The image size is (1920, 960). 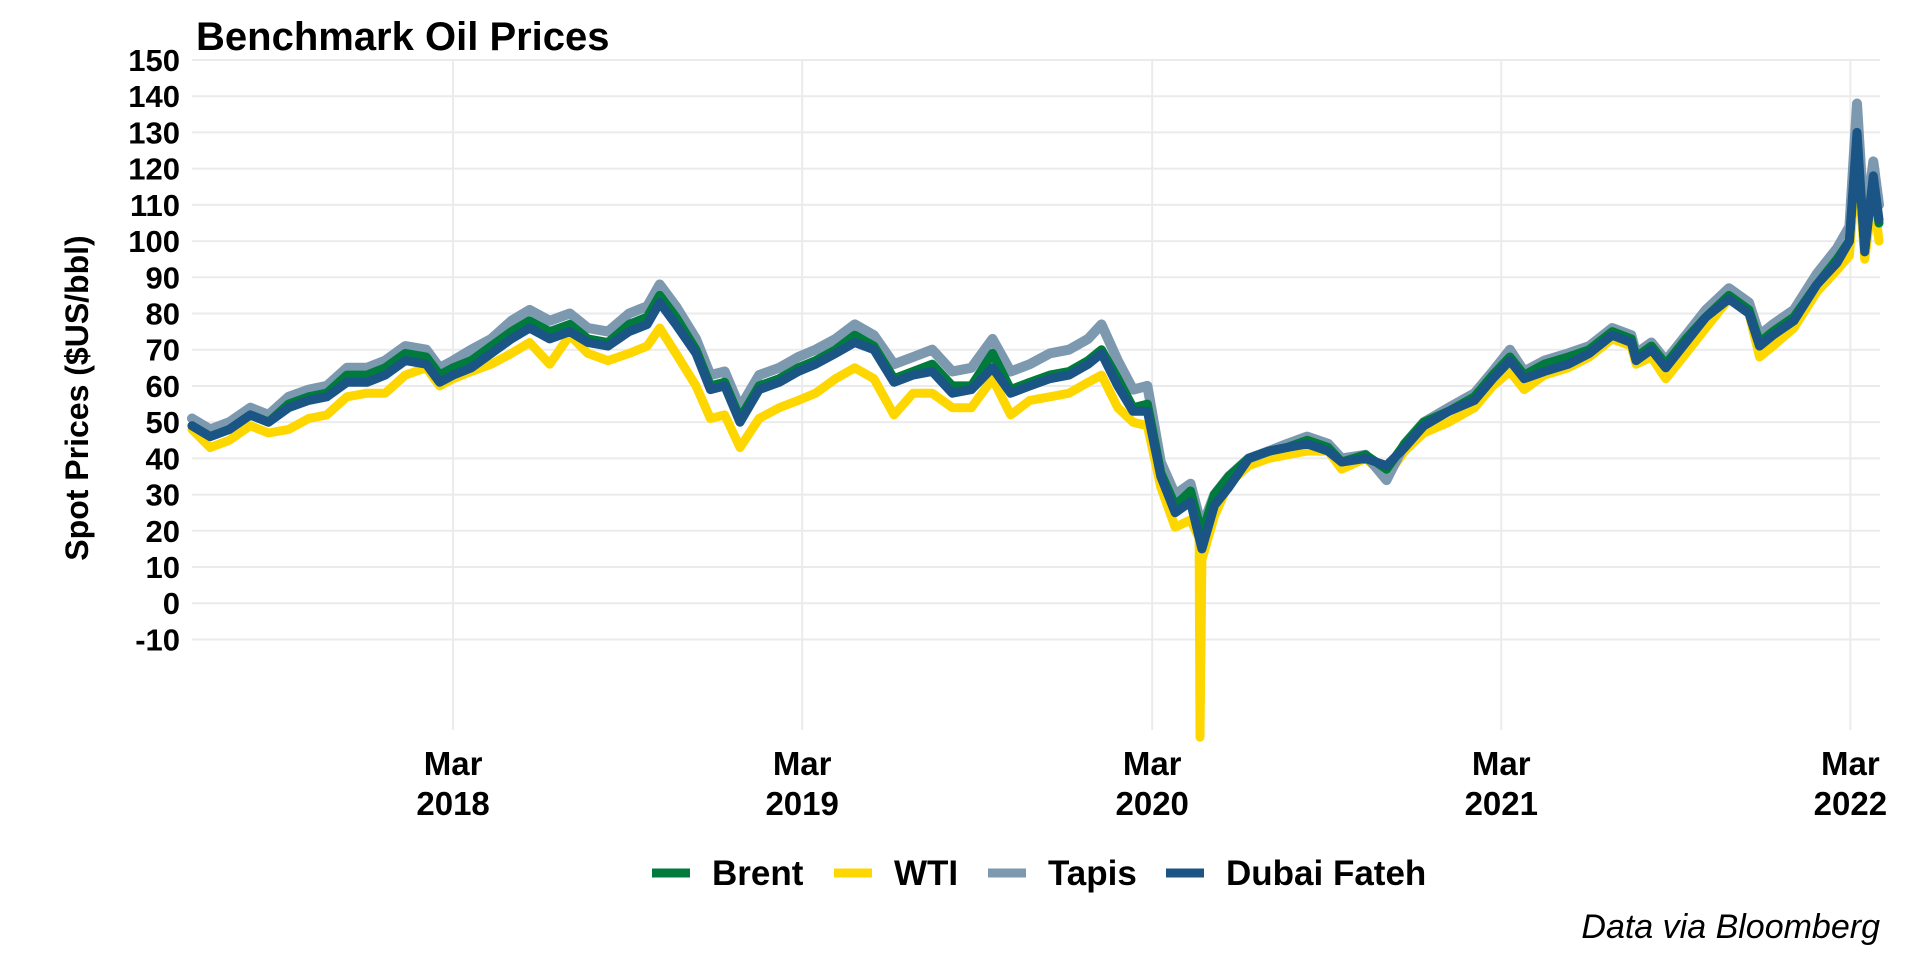 I want to click on x-tick-label-year: 2020, so click(x=1151, y=803).